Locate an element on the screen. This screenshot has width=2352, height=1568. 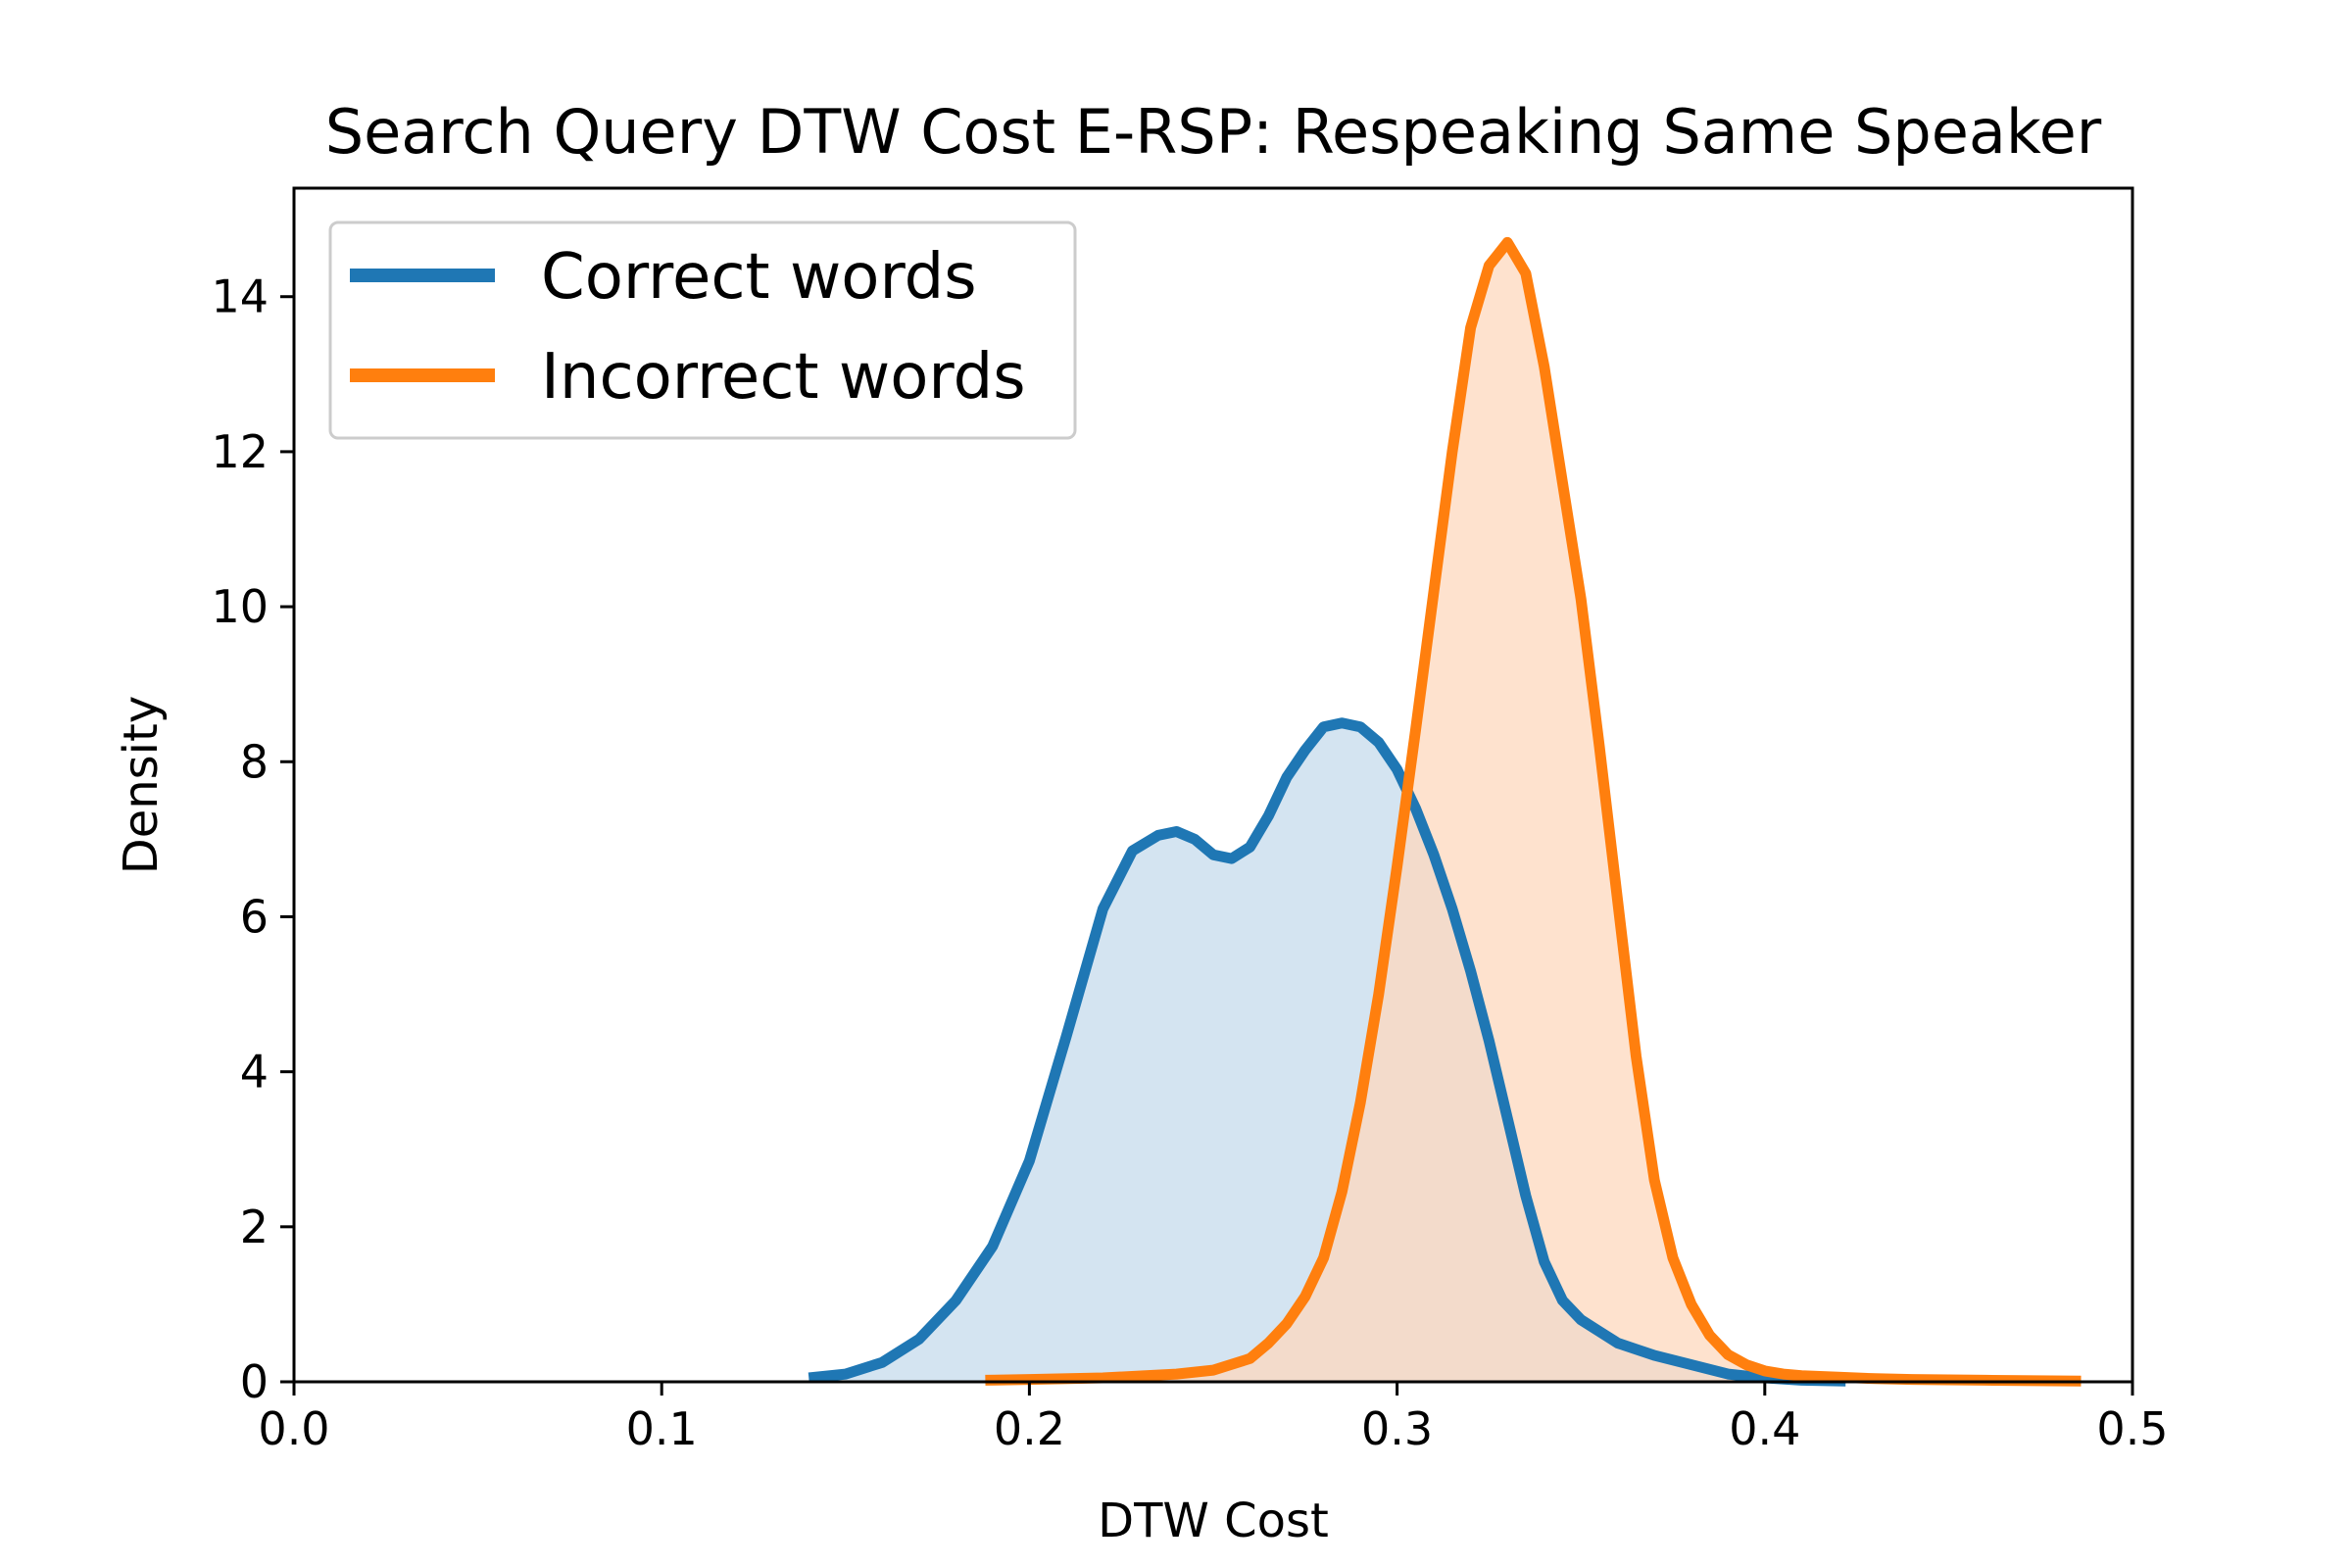
y-tick-label: 14 is located at coordinates (240, 296).